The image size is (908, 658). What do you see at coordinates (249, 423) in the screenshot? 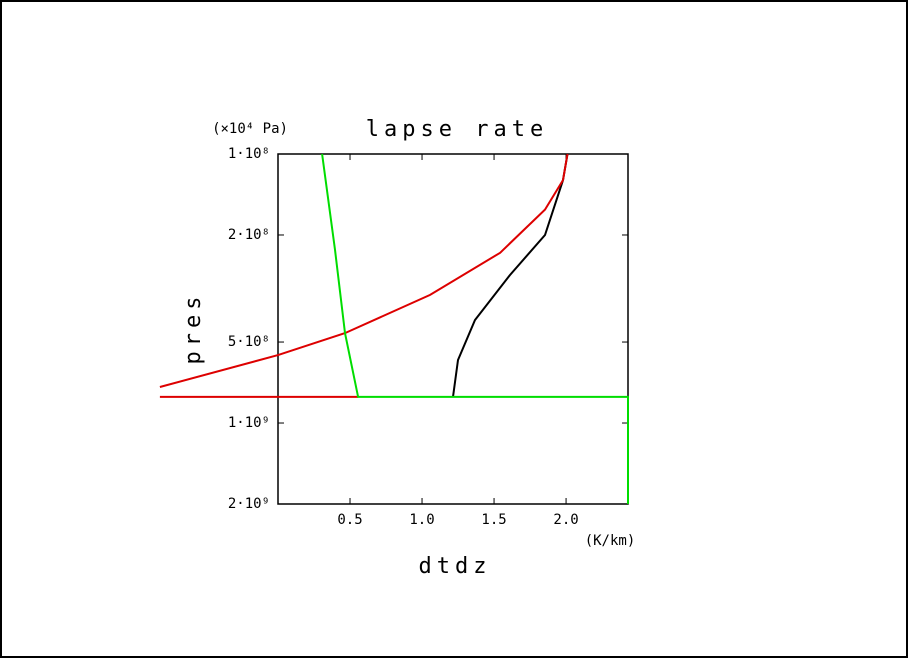
I see `y-tick-label: 1·10⁹` at bounding box center [249, 423].